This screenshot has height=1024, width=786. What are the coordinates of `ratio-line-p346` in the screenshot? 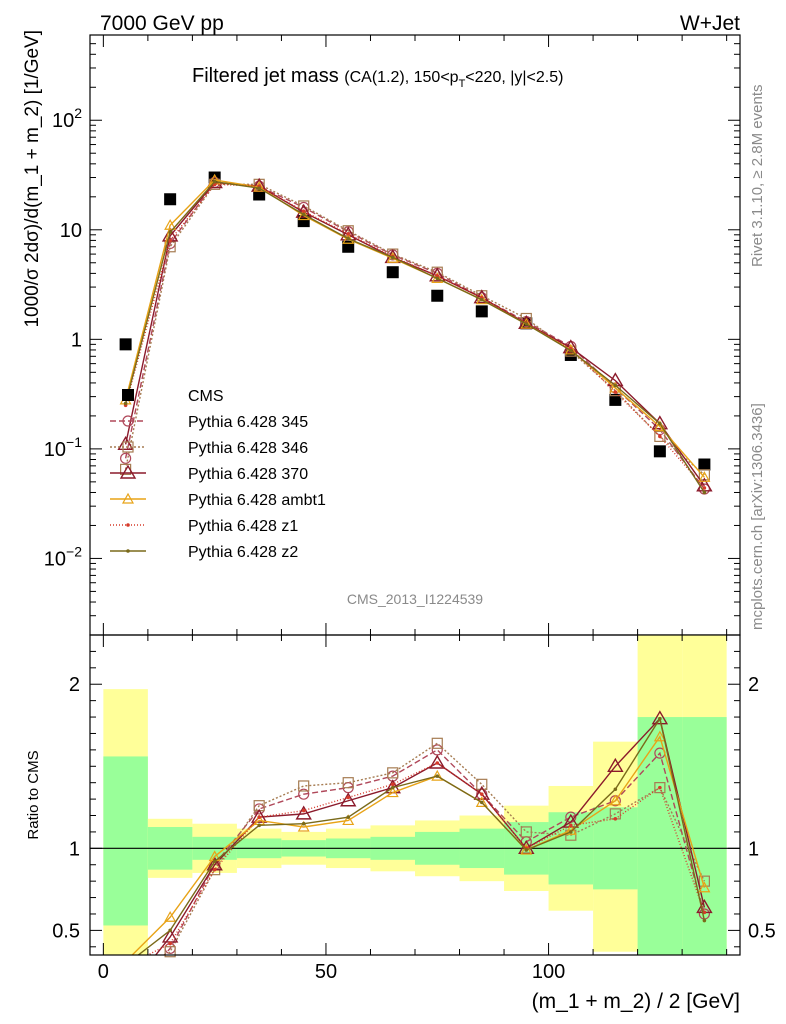 It's located at (436, 848).